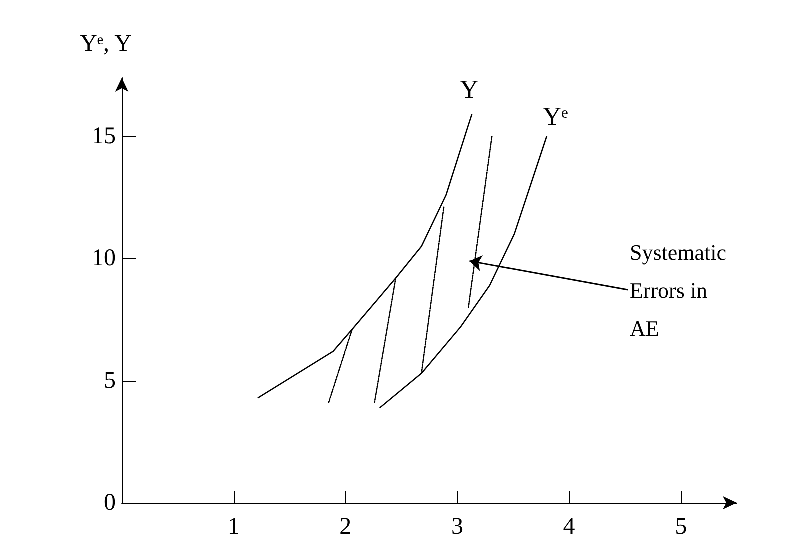 The height and width of the screenshot is (547, 800). What do you see at coordinates (555, 117) in the screenshot?
I see `series-label: Yᵉ` at bounding box center [555, 117].